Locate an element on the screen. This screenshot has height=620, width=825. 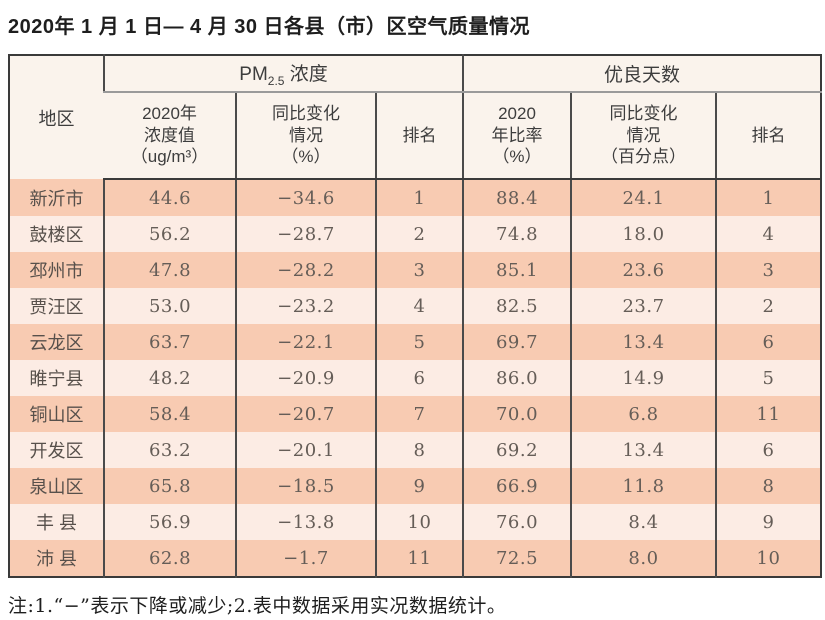
cell-pm-value: 63.2 is located at coordinates (169, 450).